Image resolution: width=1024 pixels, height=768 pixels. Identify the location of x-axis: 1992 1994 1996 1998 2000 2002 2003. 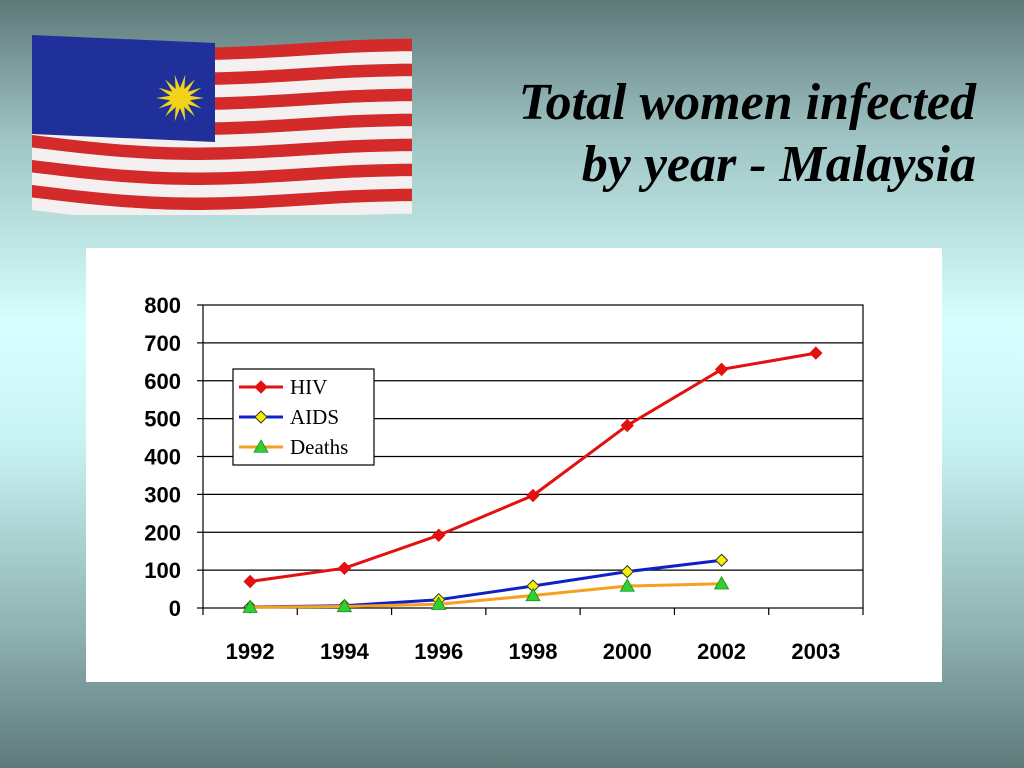
(533, 636).